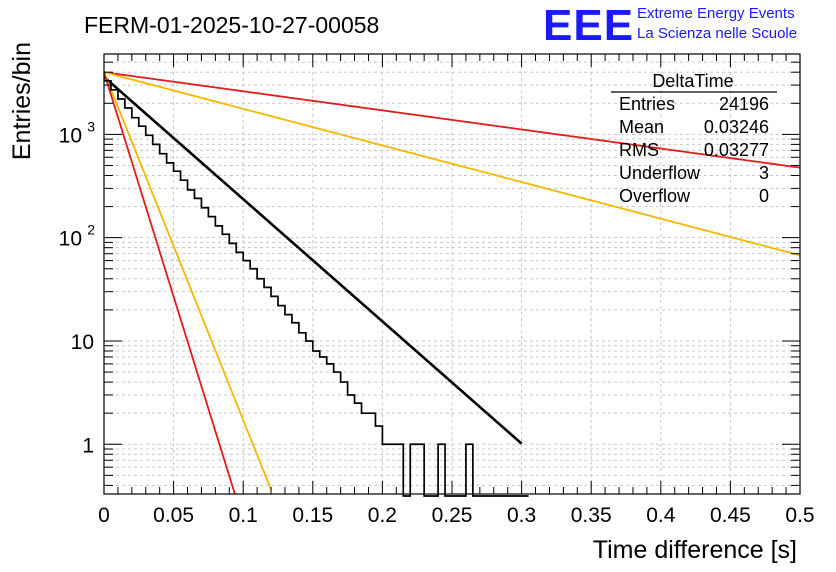 The height and width of the screenshot is (572, 836). Describe the element at coordinates (104, 515) in the screenshot. I see `x-tick-label: 0` at that location.